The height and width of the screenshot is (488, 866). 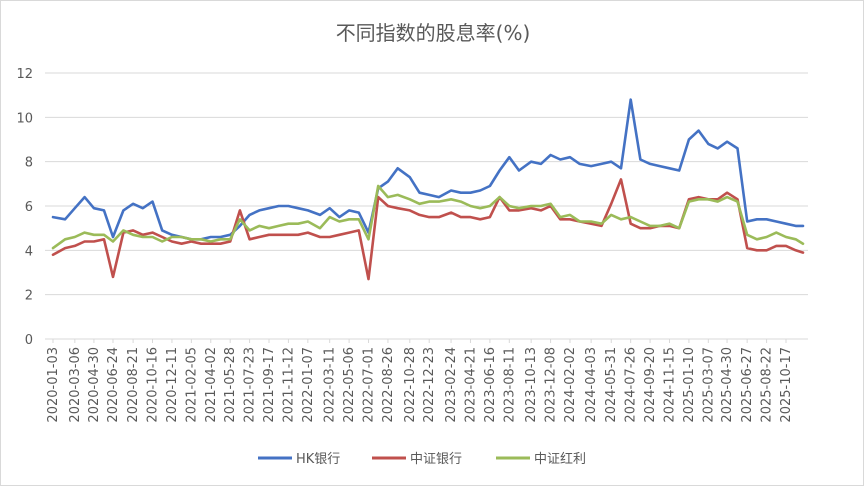 I want to click on x-tick-label: 2021-02-05, so click(x=191, y=385).